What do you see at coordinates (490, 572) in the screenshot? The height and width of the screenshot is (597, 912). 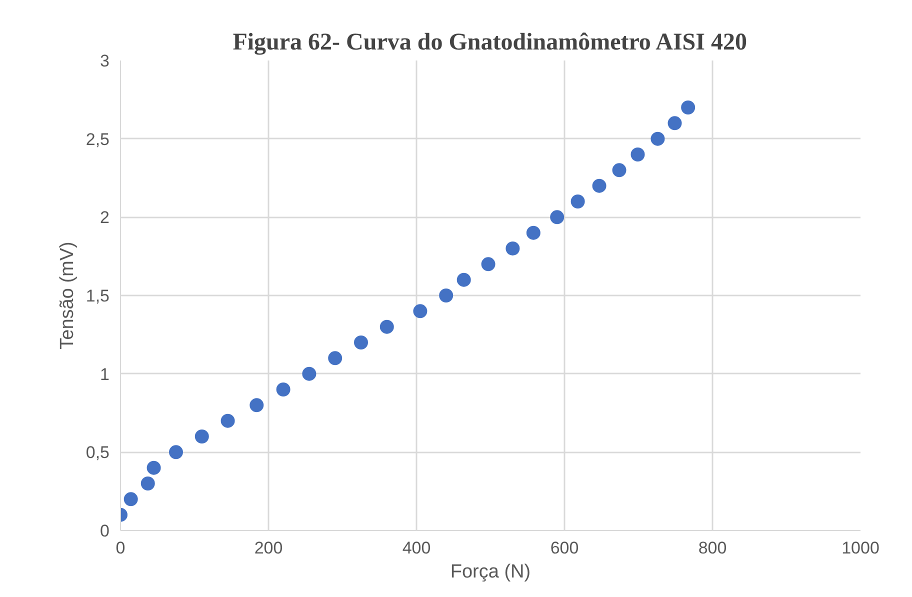 I see `x-axis-title: Força (N)` at bounding box center [490, 572].